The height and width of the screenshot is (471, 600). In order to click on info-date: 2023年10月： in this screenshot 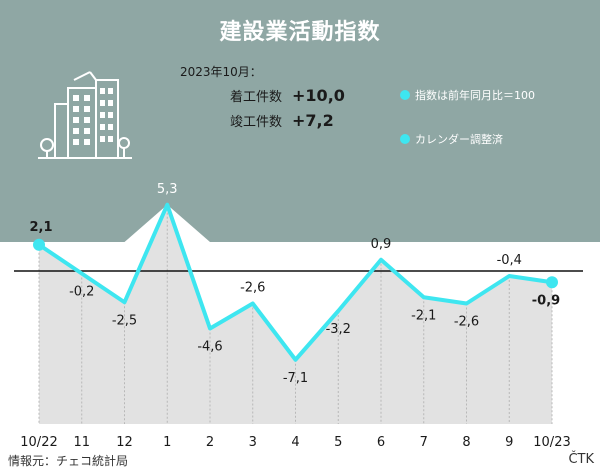, I will do `click(221, 72)`.